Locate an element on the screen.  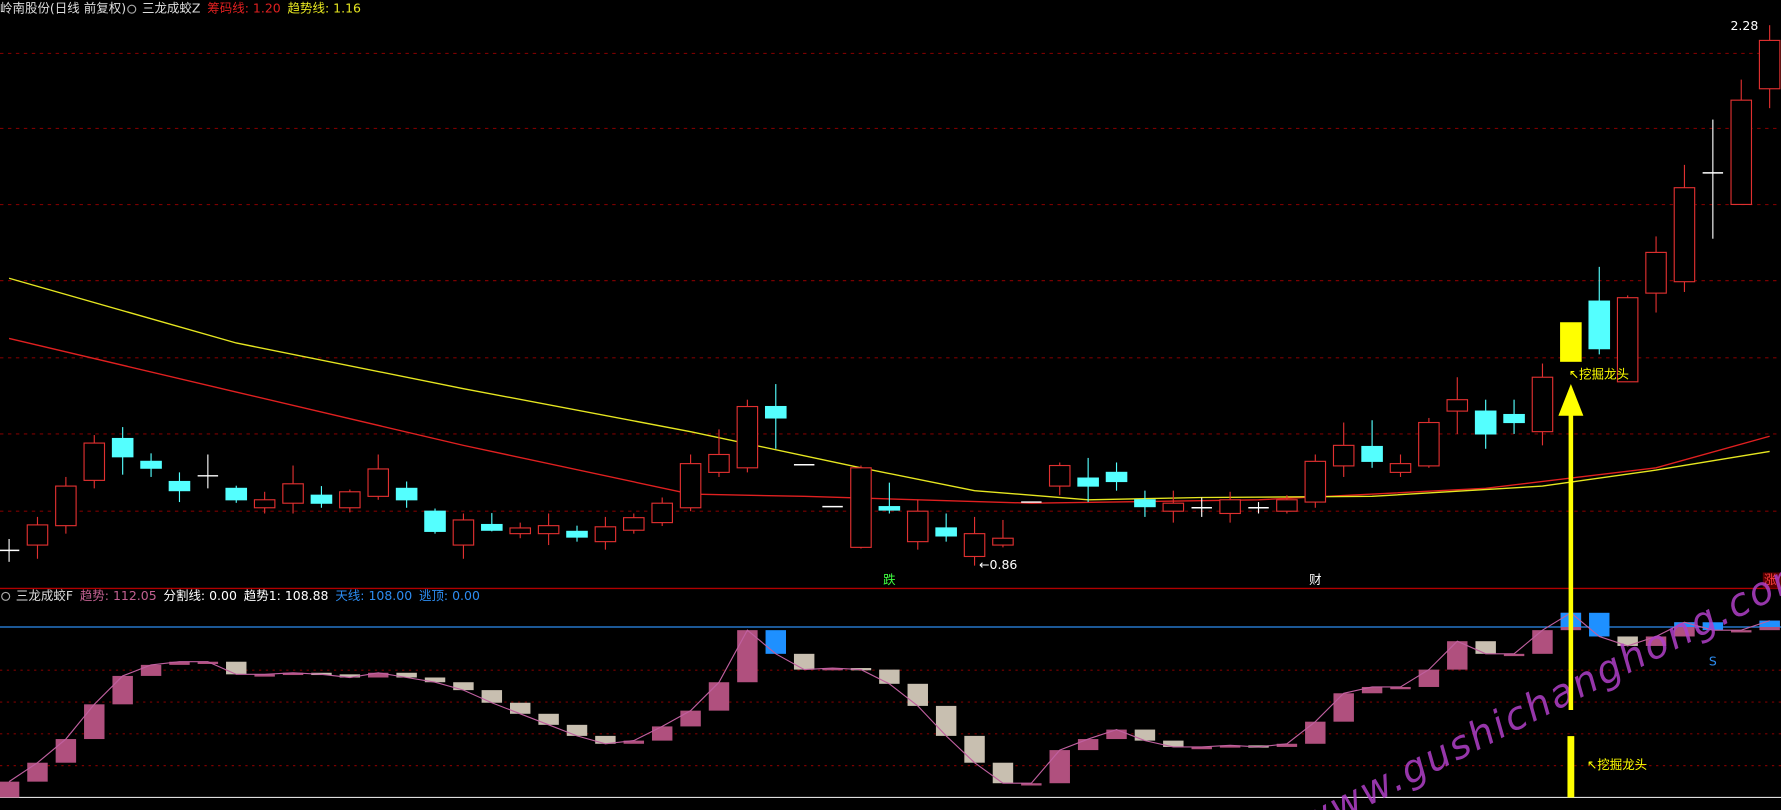
legend-label: 趋势1: 108.88 is located at coordinates (286, 595).